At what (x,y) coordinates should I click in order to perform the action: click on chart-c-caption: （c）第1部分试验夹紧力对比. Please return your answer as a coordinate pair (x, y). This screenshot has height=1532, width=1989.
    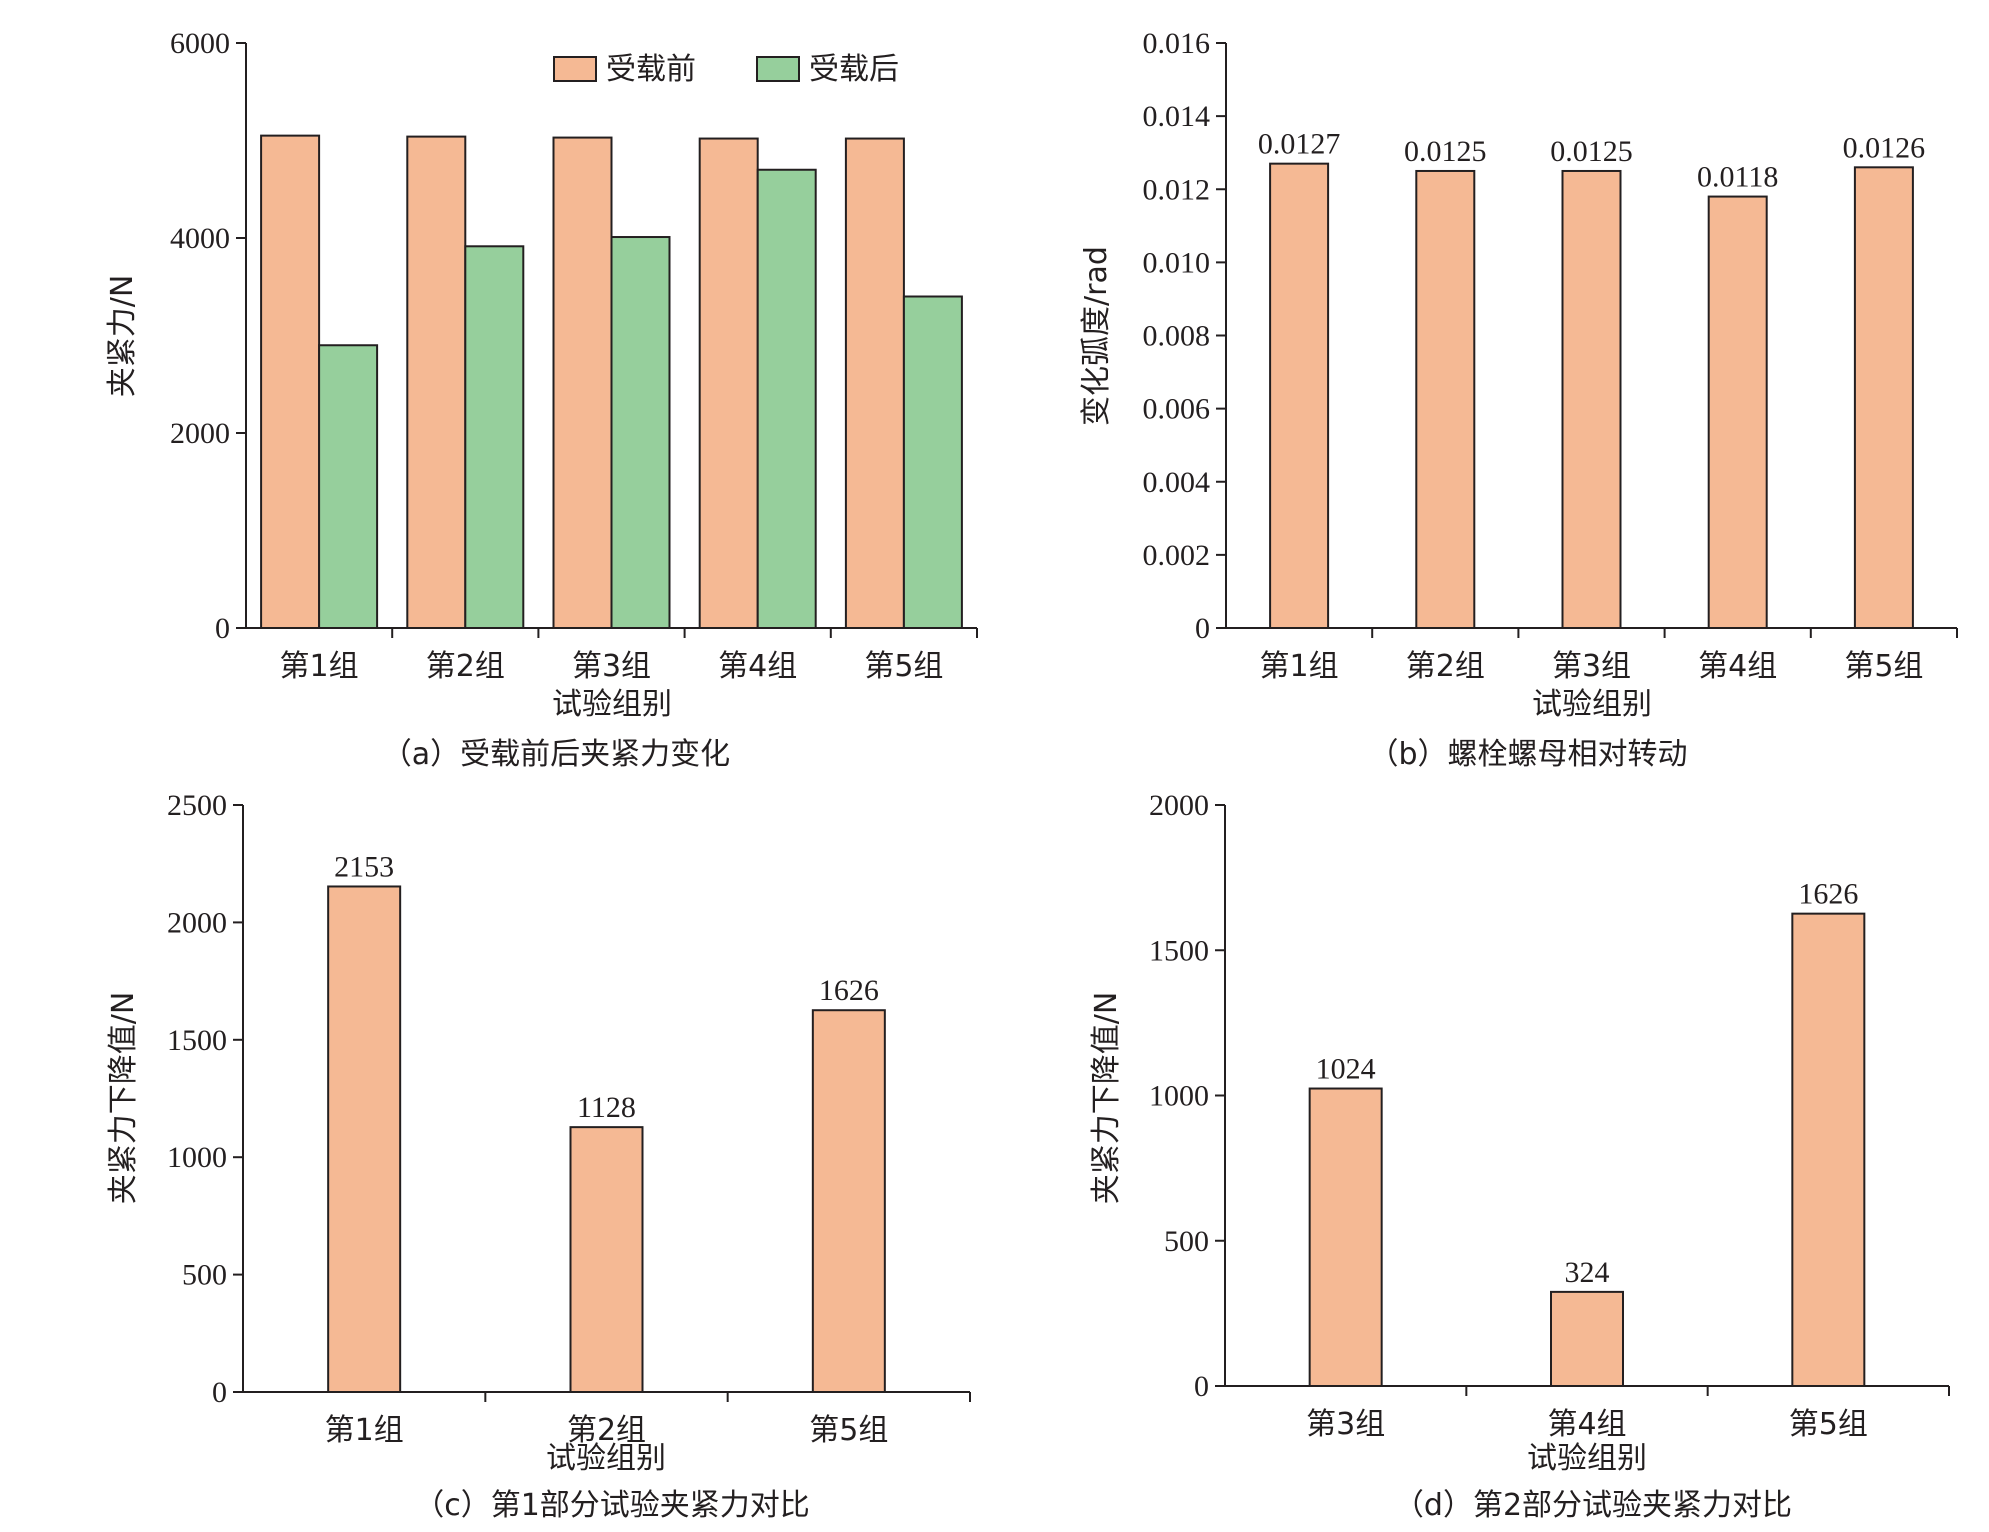
    Looking at the image, I should click on (612, 1505).